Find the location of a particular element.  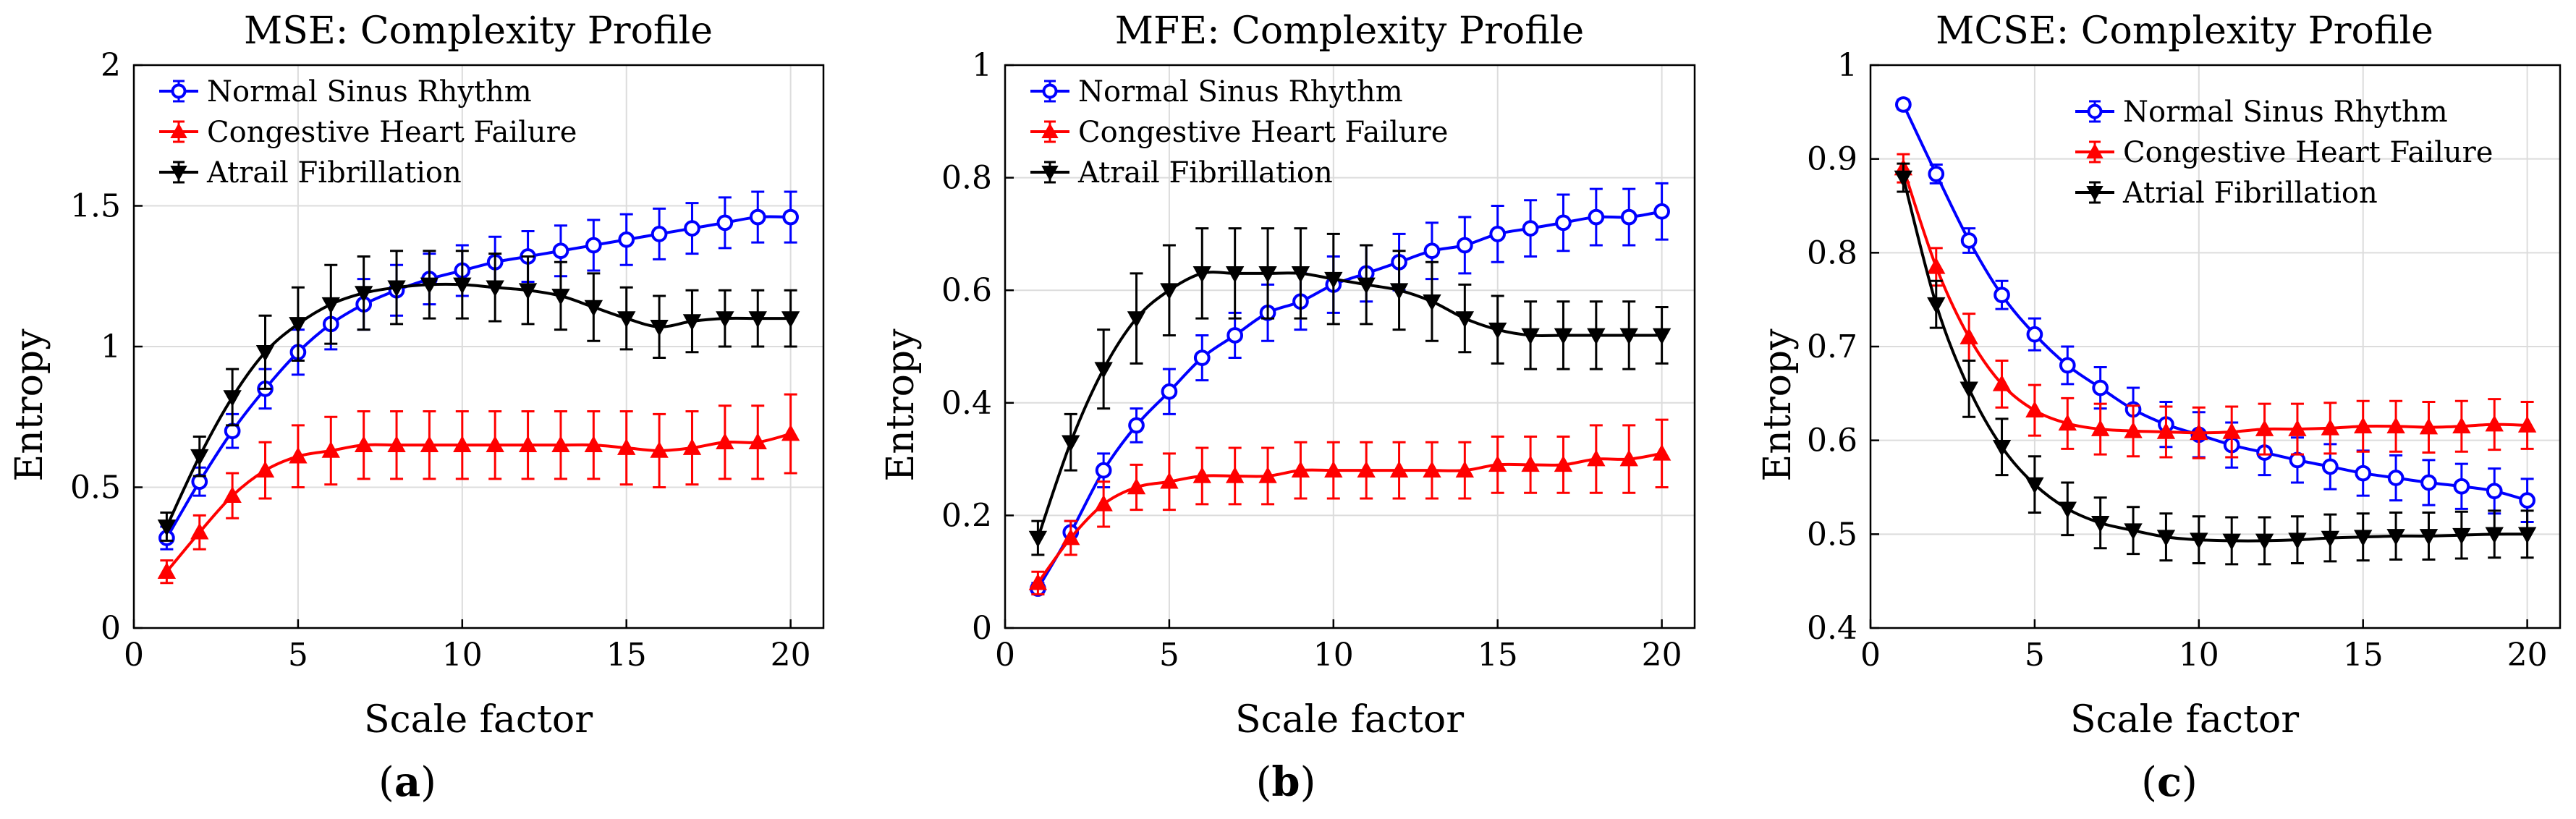

y-tick-label: 1.5 is located at coordinates (95, 206).